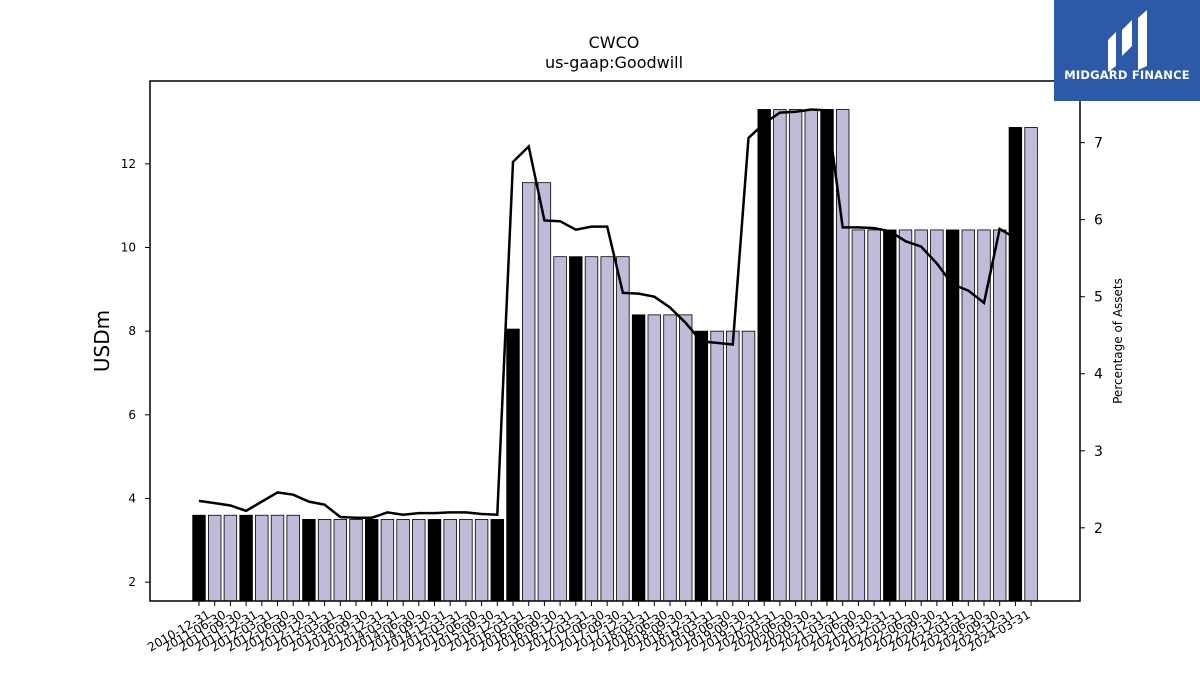 Image resolution: width=1200 pixels, height=675 pixels. I want to click on y-tick-label: 10, so click(128, 248).